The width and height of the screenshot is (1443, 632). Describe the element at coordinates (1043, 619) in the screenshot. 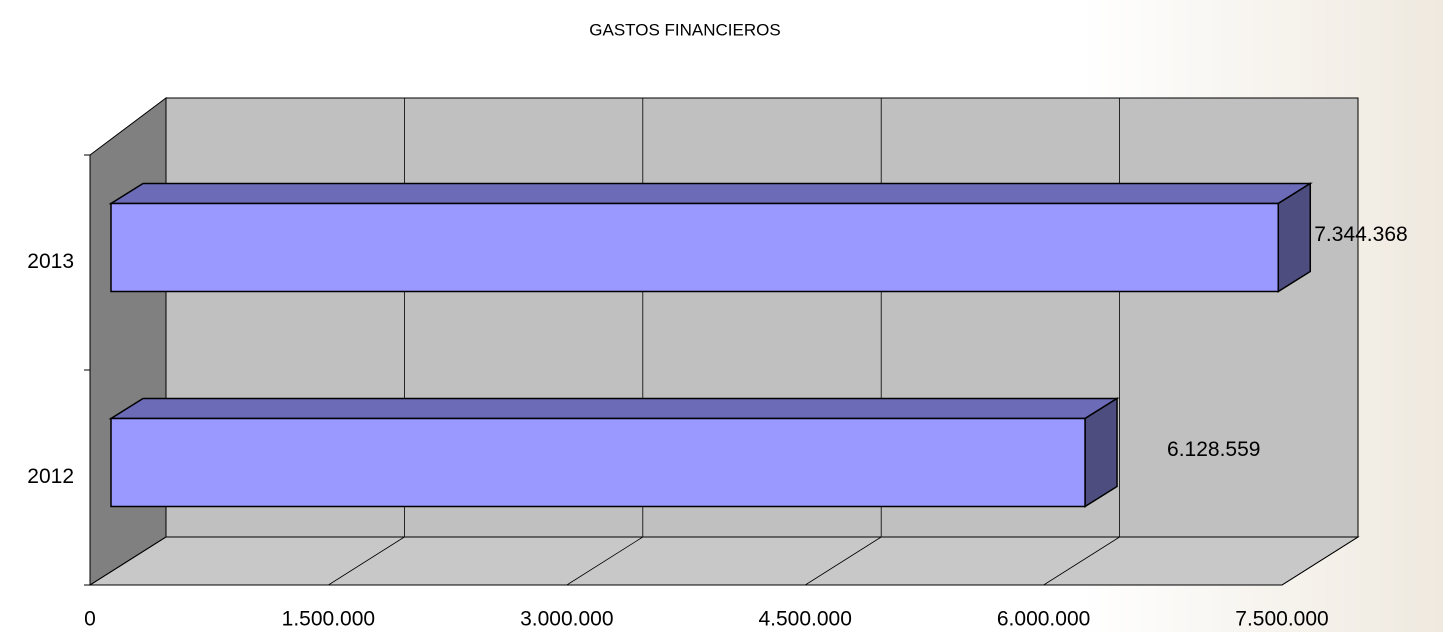

I see `x-tick-label: 6.000.000` at that location.